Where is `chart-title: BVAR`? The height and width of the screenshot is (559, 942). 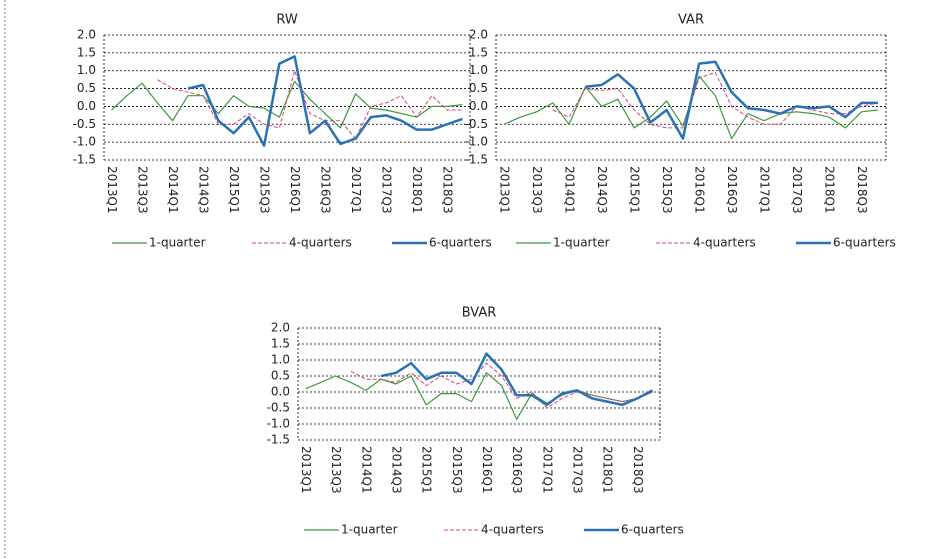 chart-title: BVAR is located at coordinates (479, 313).